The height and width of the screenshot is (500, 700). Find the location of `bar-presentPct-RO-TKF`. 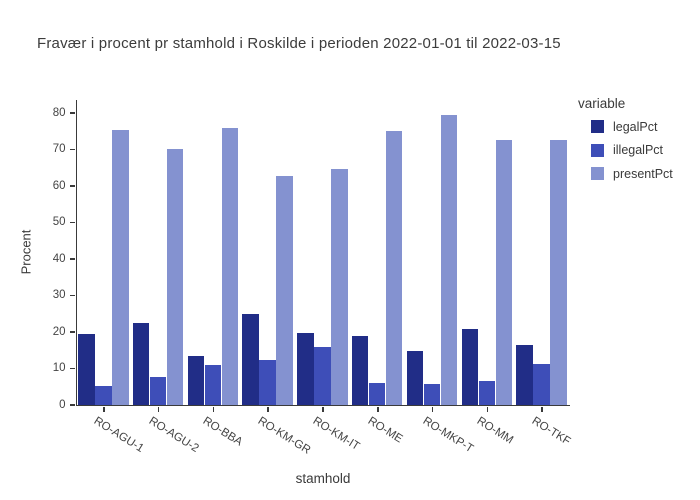

bar-presentPct-RO-TKF is located at coordinates (558, 272).